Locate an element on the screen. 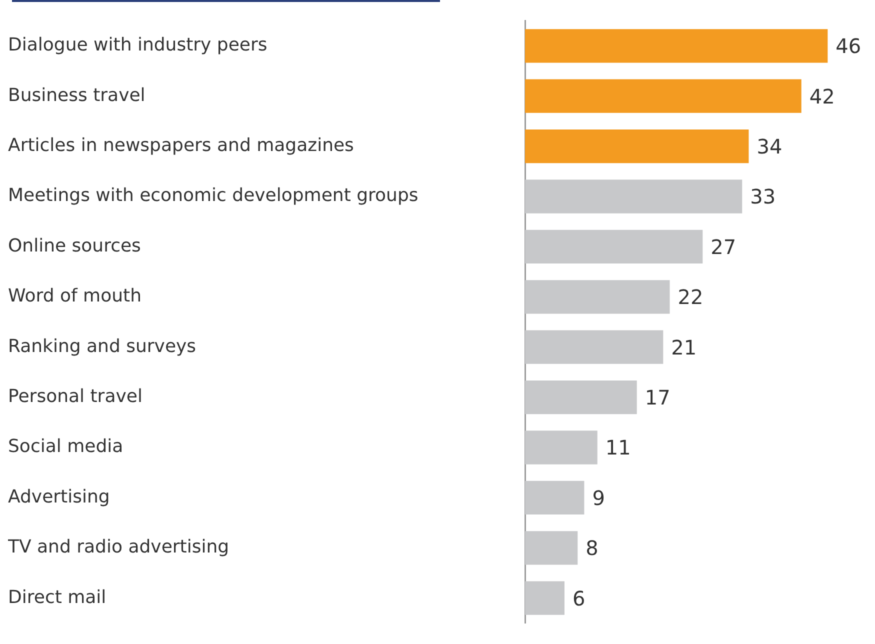 Image resolution: width=875 pixels, height=644 pixels. data-label: 8 is located at coordinates (592, 548).